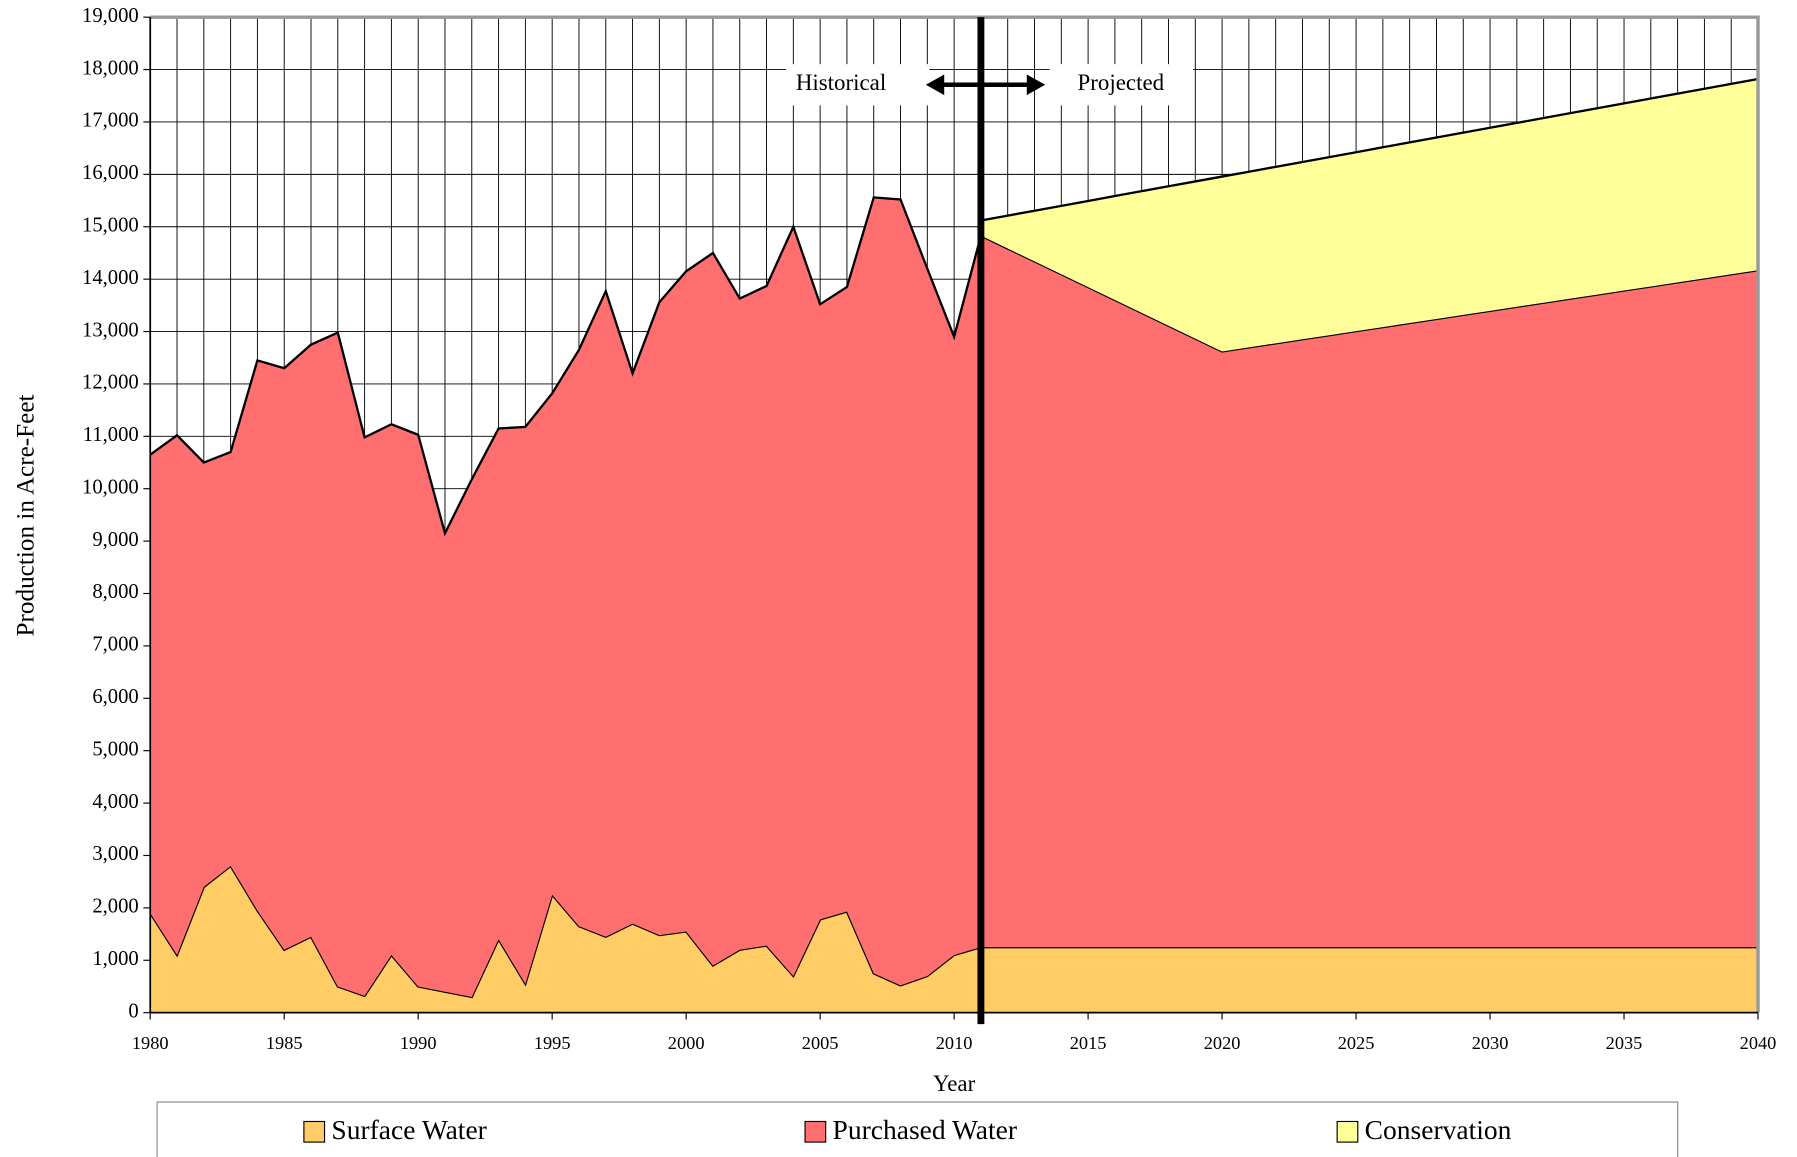 The width and height of the screenshot is (1797, 1157). I want to click on y-tick-label: 10,000, so click(110, 487).